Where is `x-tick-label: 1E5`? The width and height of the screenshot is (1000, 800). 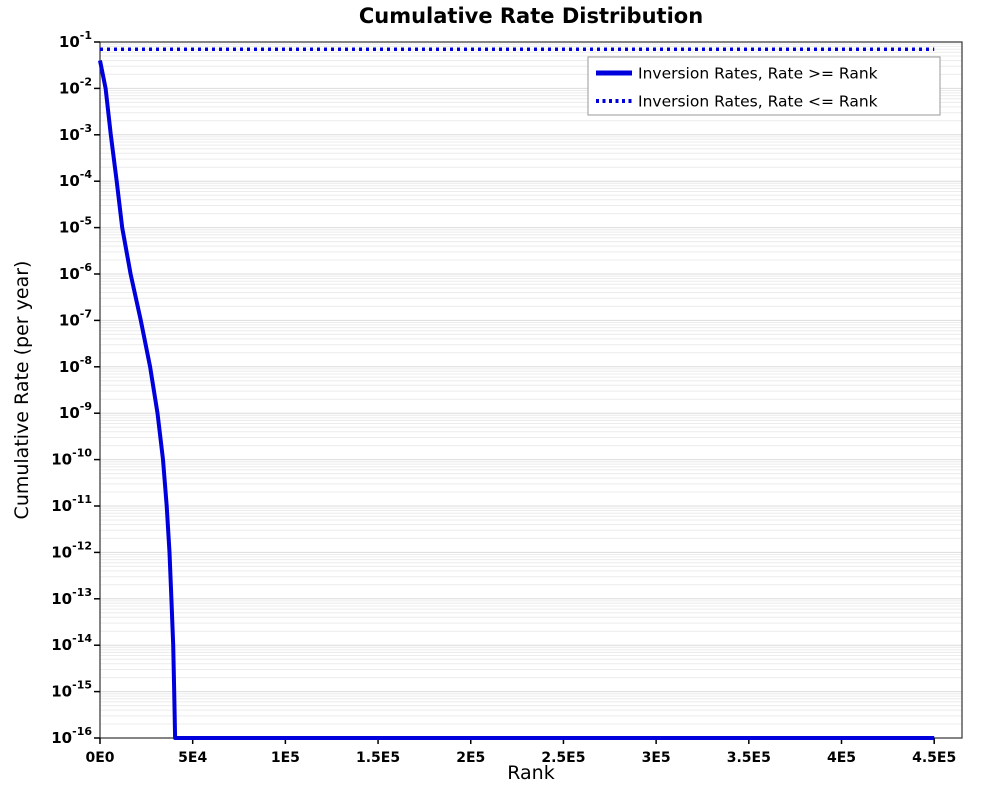 x-tick-label: 1E5 is located at coordinates (285, 758).